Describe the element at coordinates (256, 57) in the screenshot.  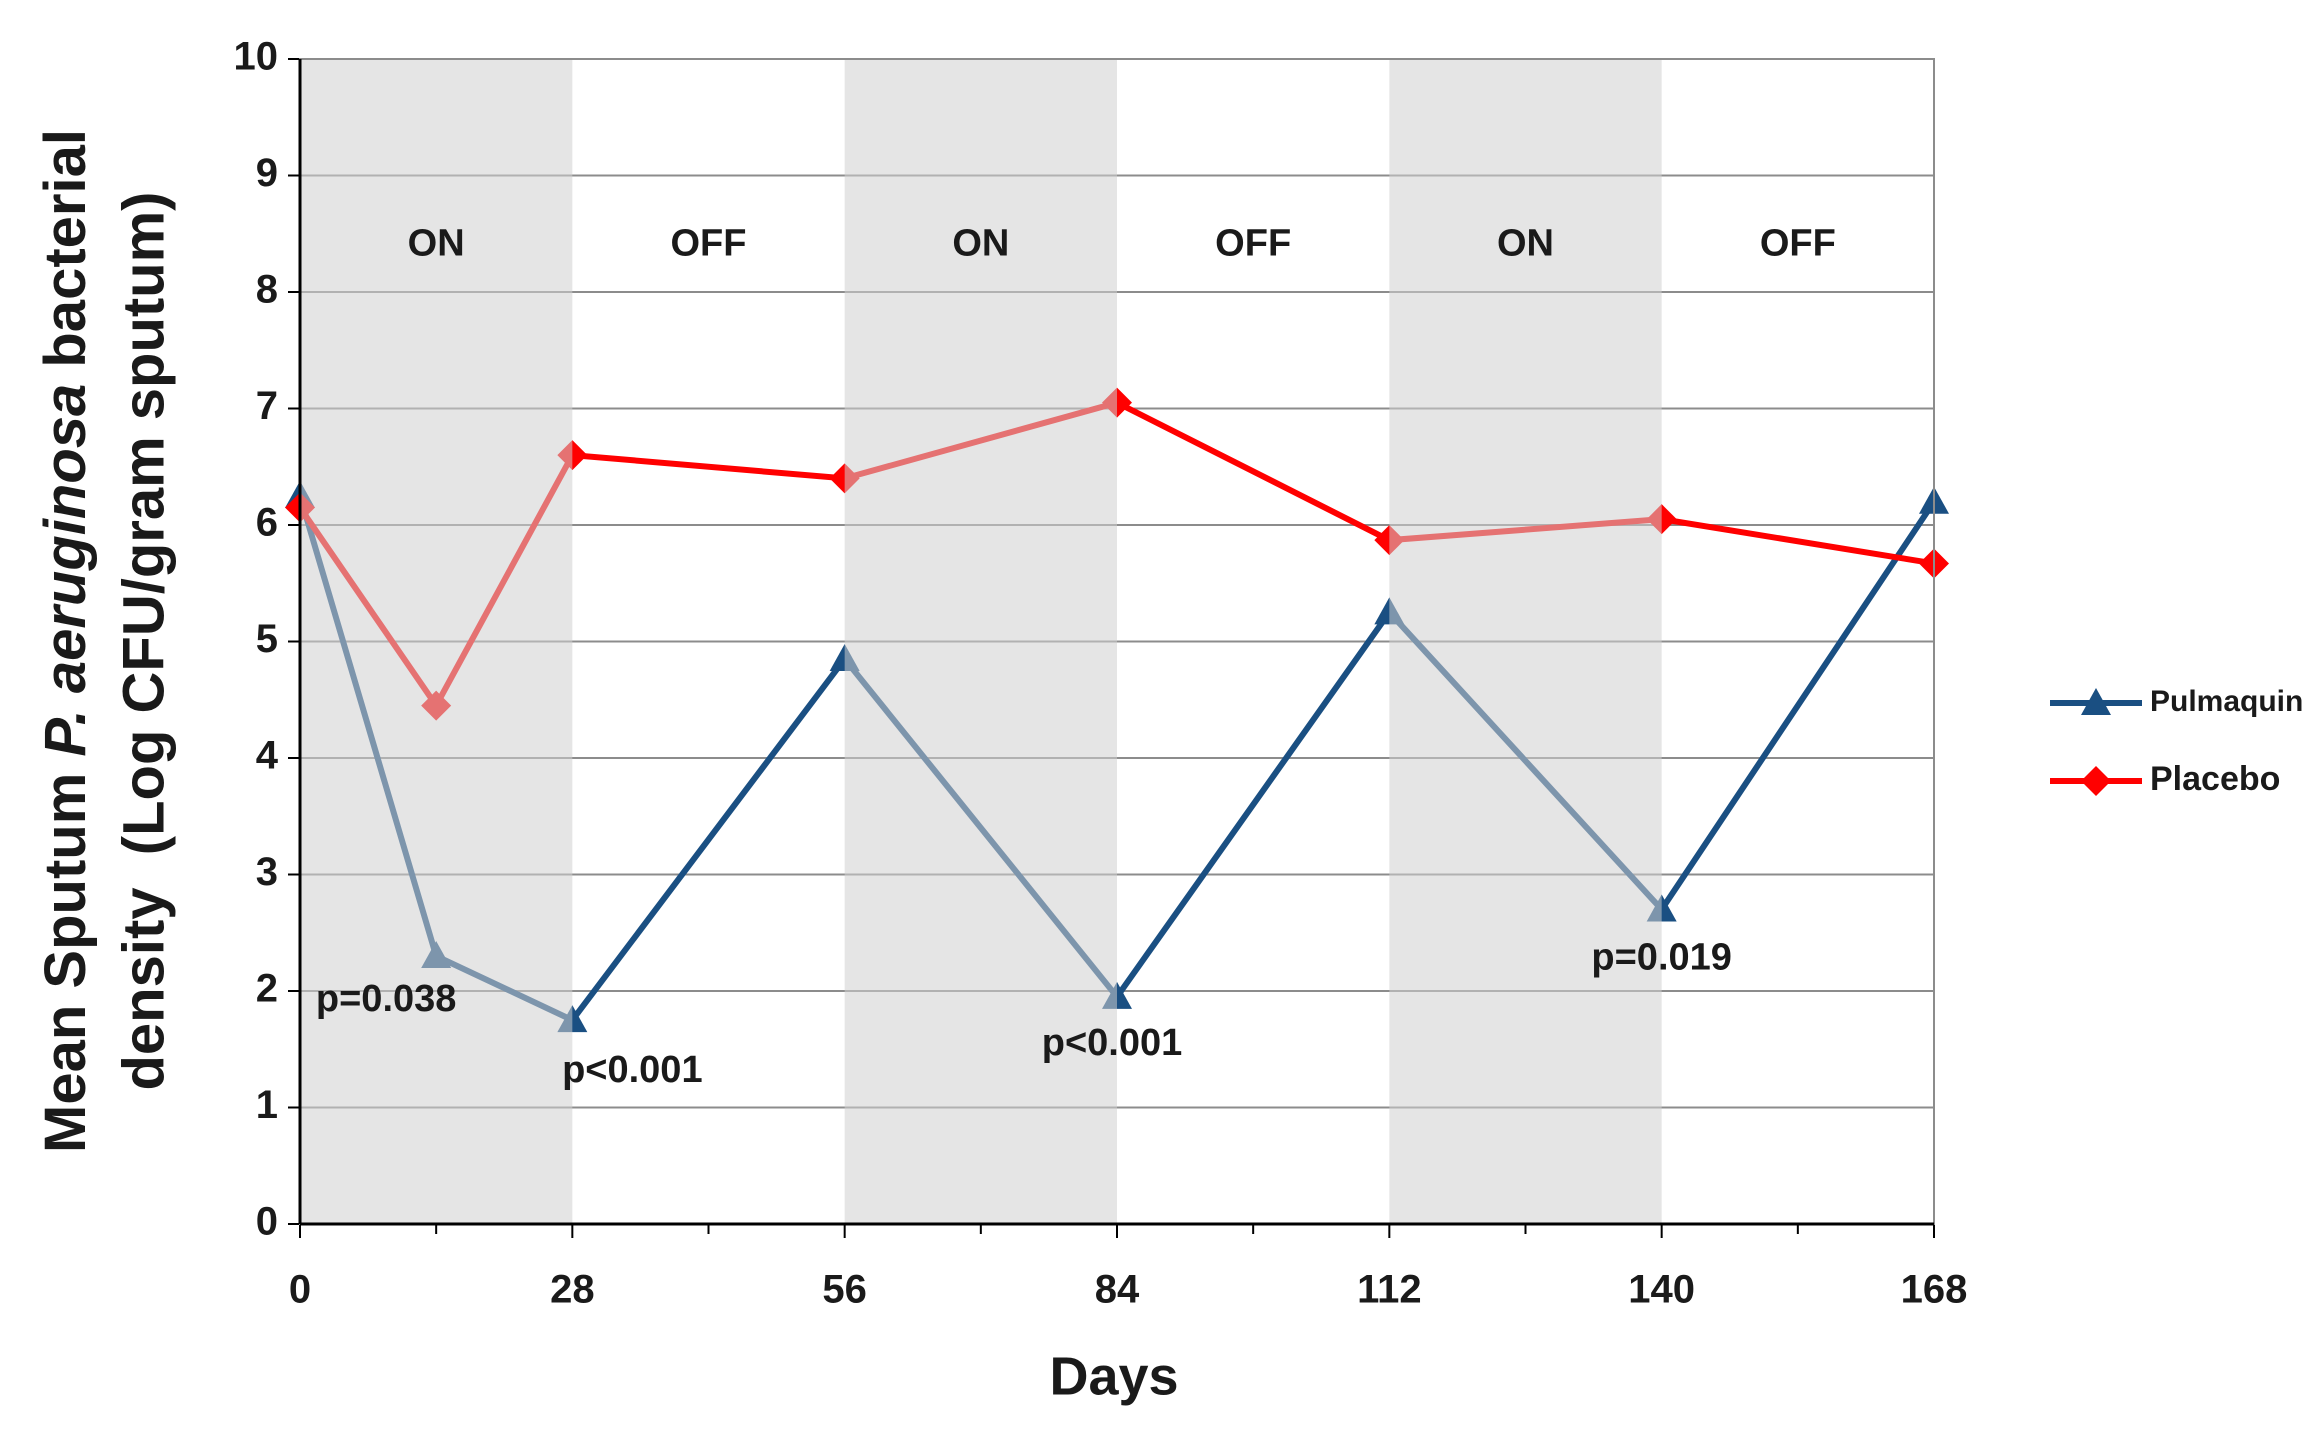
I see `y-tick-label: 10` at that location.